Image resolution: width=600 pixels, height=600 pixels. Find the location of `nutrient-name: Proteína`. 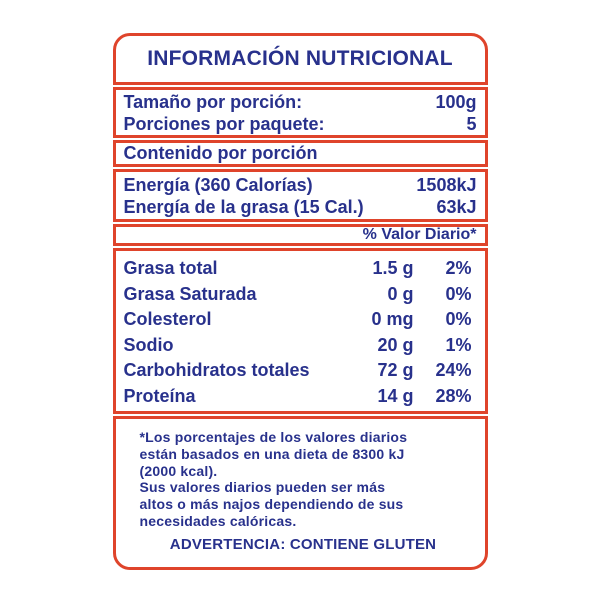

nutrient-name: Proteína is located at coordinates (159, 395).